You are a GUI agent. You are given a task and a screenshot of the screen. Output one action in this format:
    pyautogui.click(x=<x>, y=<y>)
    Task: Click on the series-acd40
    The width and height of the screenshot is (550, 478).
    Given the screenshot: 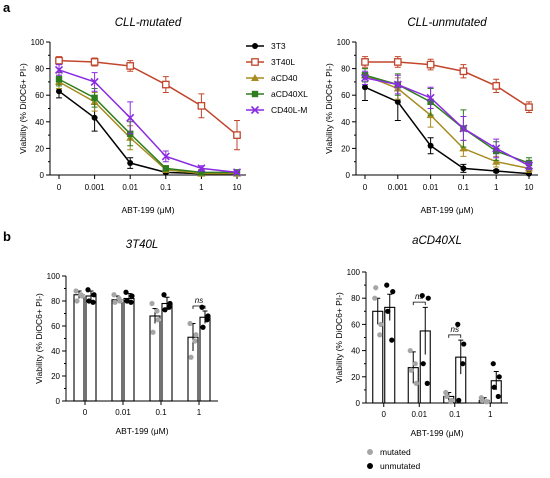 What is the action you would take?
    pyautogui.click(x=148, y=125)
    